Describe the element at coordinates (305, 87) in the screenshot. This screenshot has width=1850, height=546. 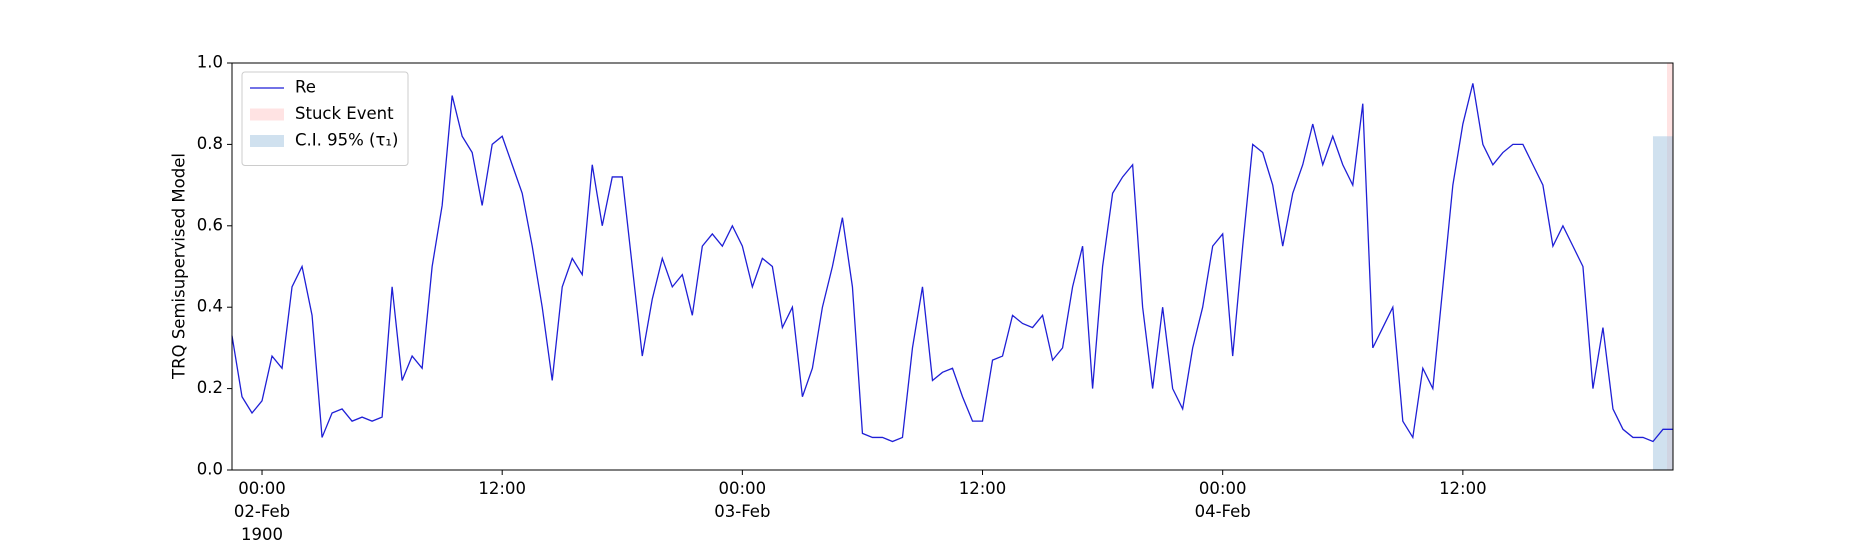
I see `legend-label: Re` at that location.